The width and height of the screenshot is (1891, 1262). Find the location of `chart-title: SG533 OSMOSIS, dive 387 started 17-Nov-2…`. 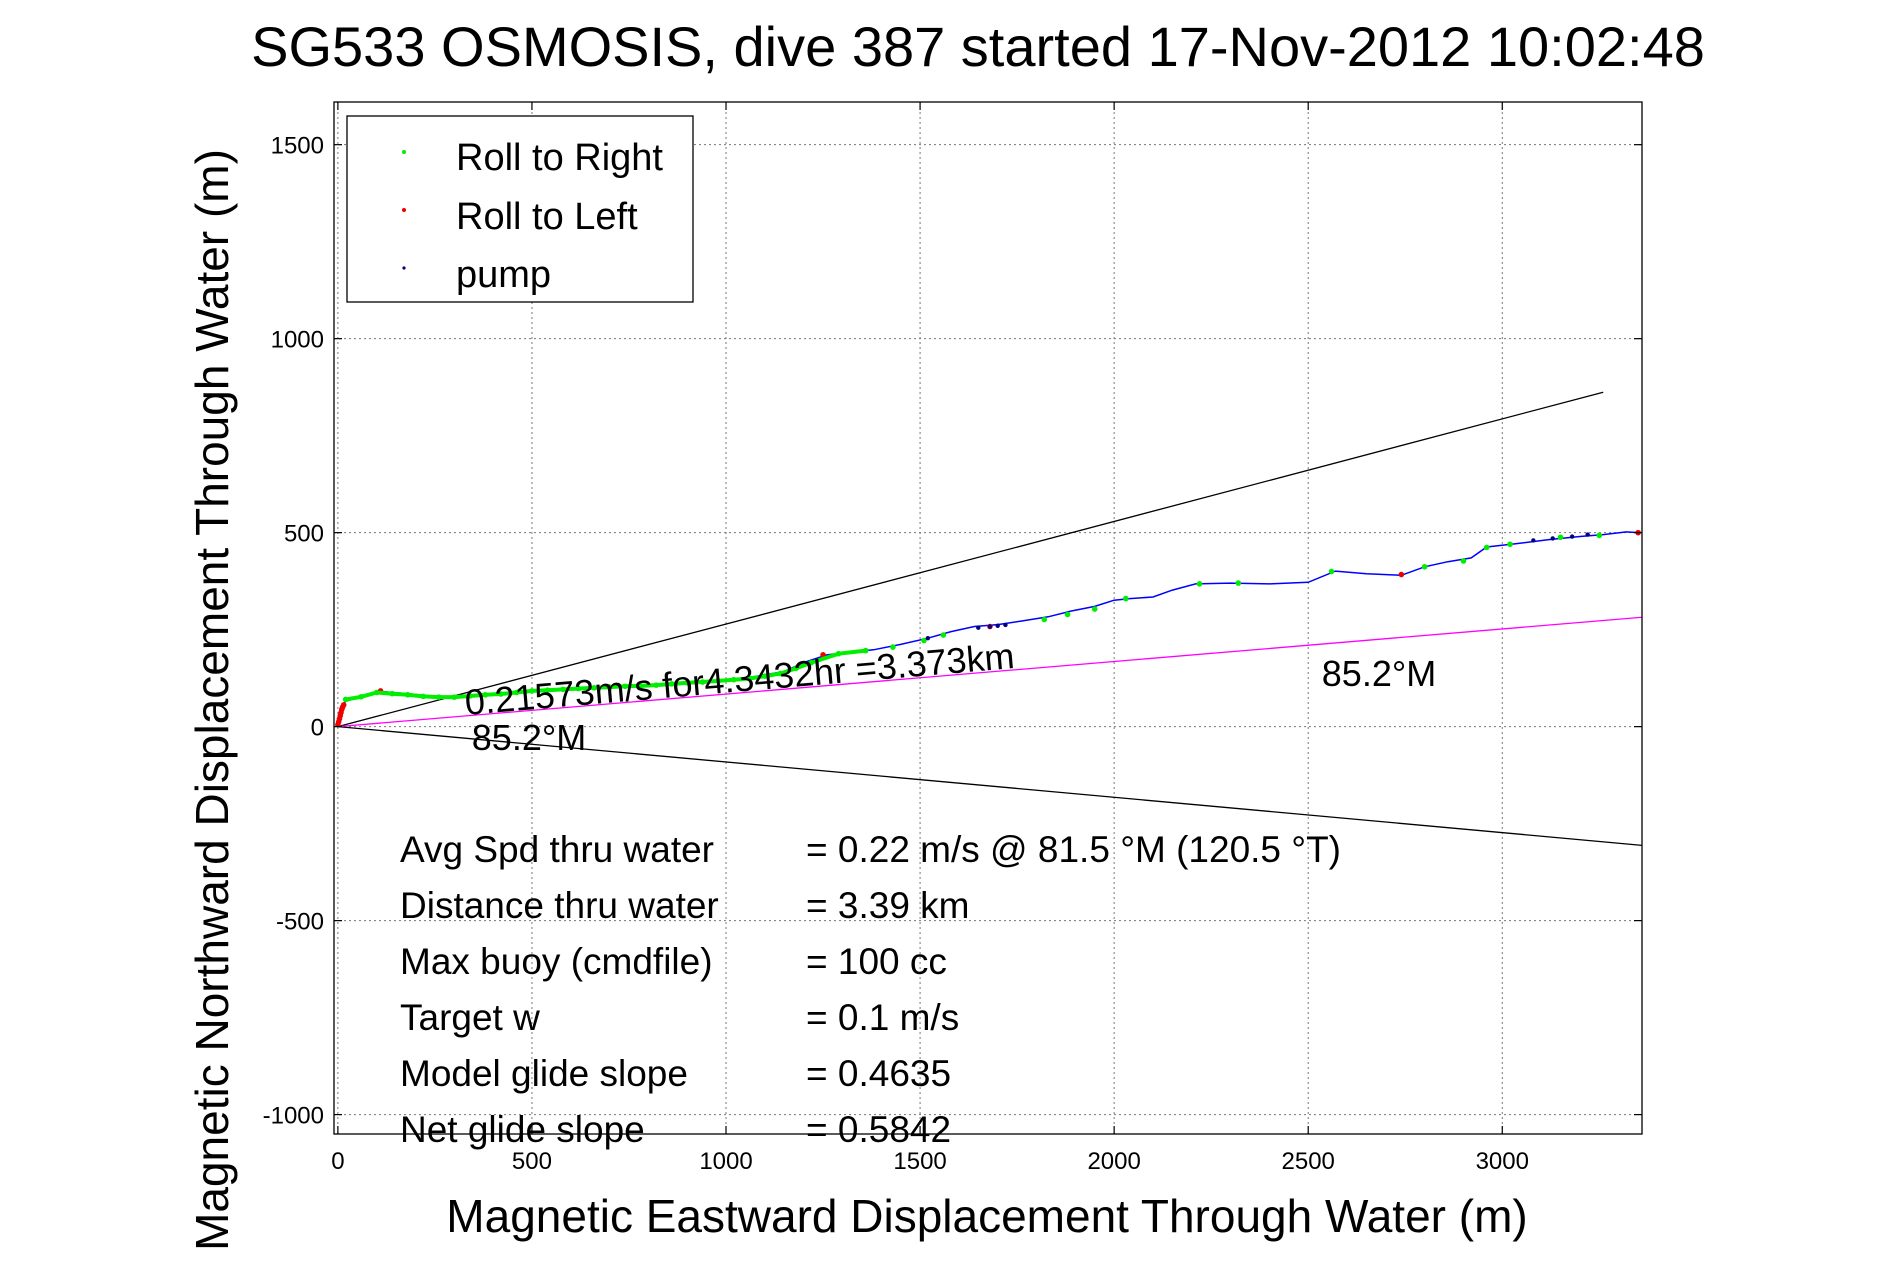

chart-title: SG533 OSMOSIS, dive 387 started 17-Nov-2… is located at coordinates (978, 46).